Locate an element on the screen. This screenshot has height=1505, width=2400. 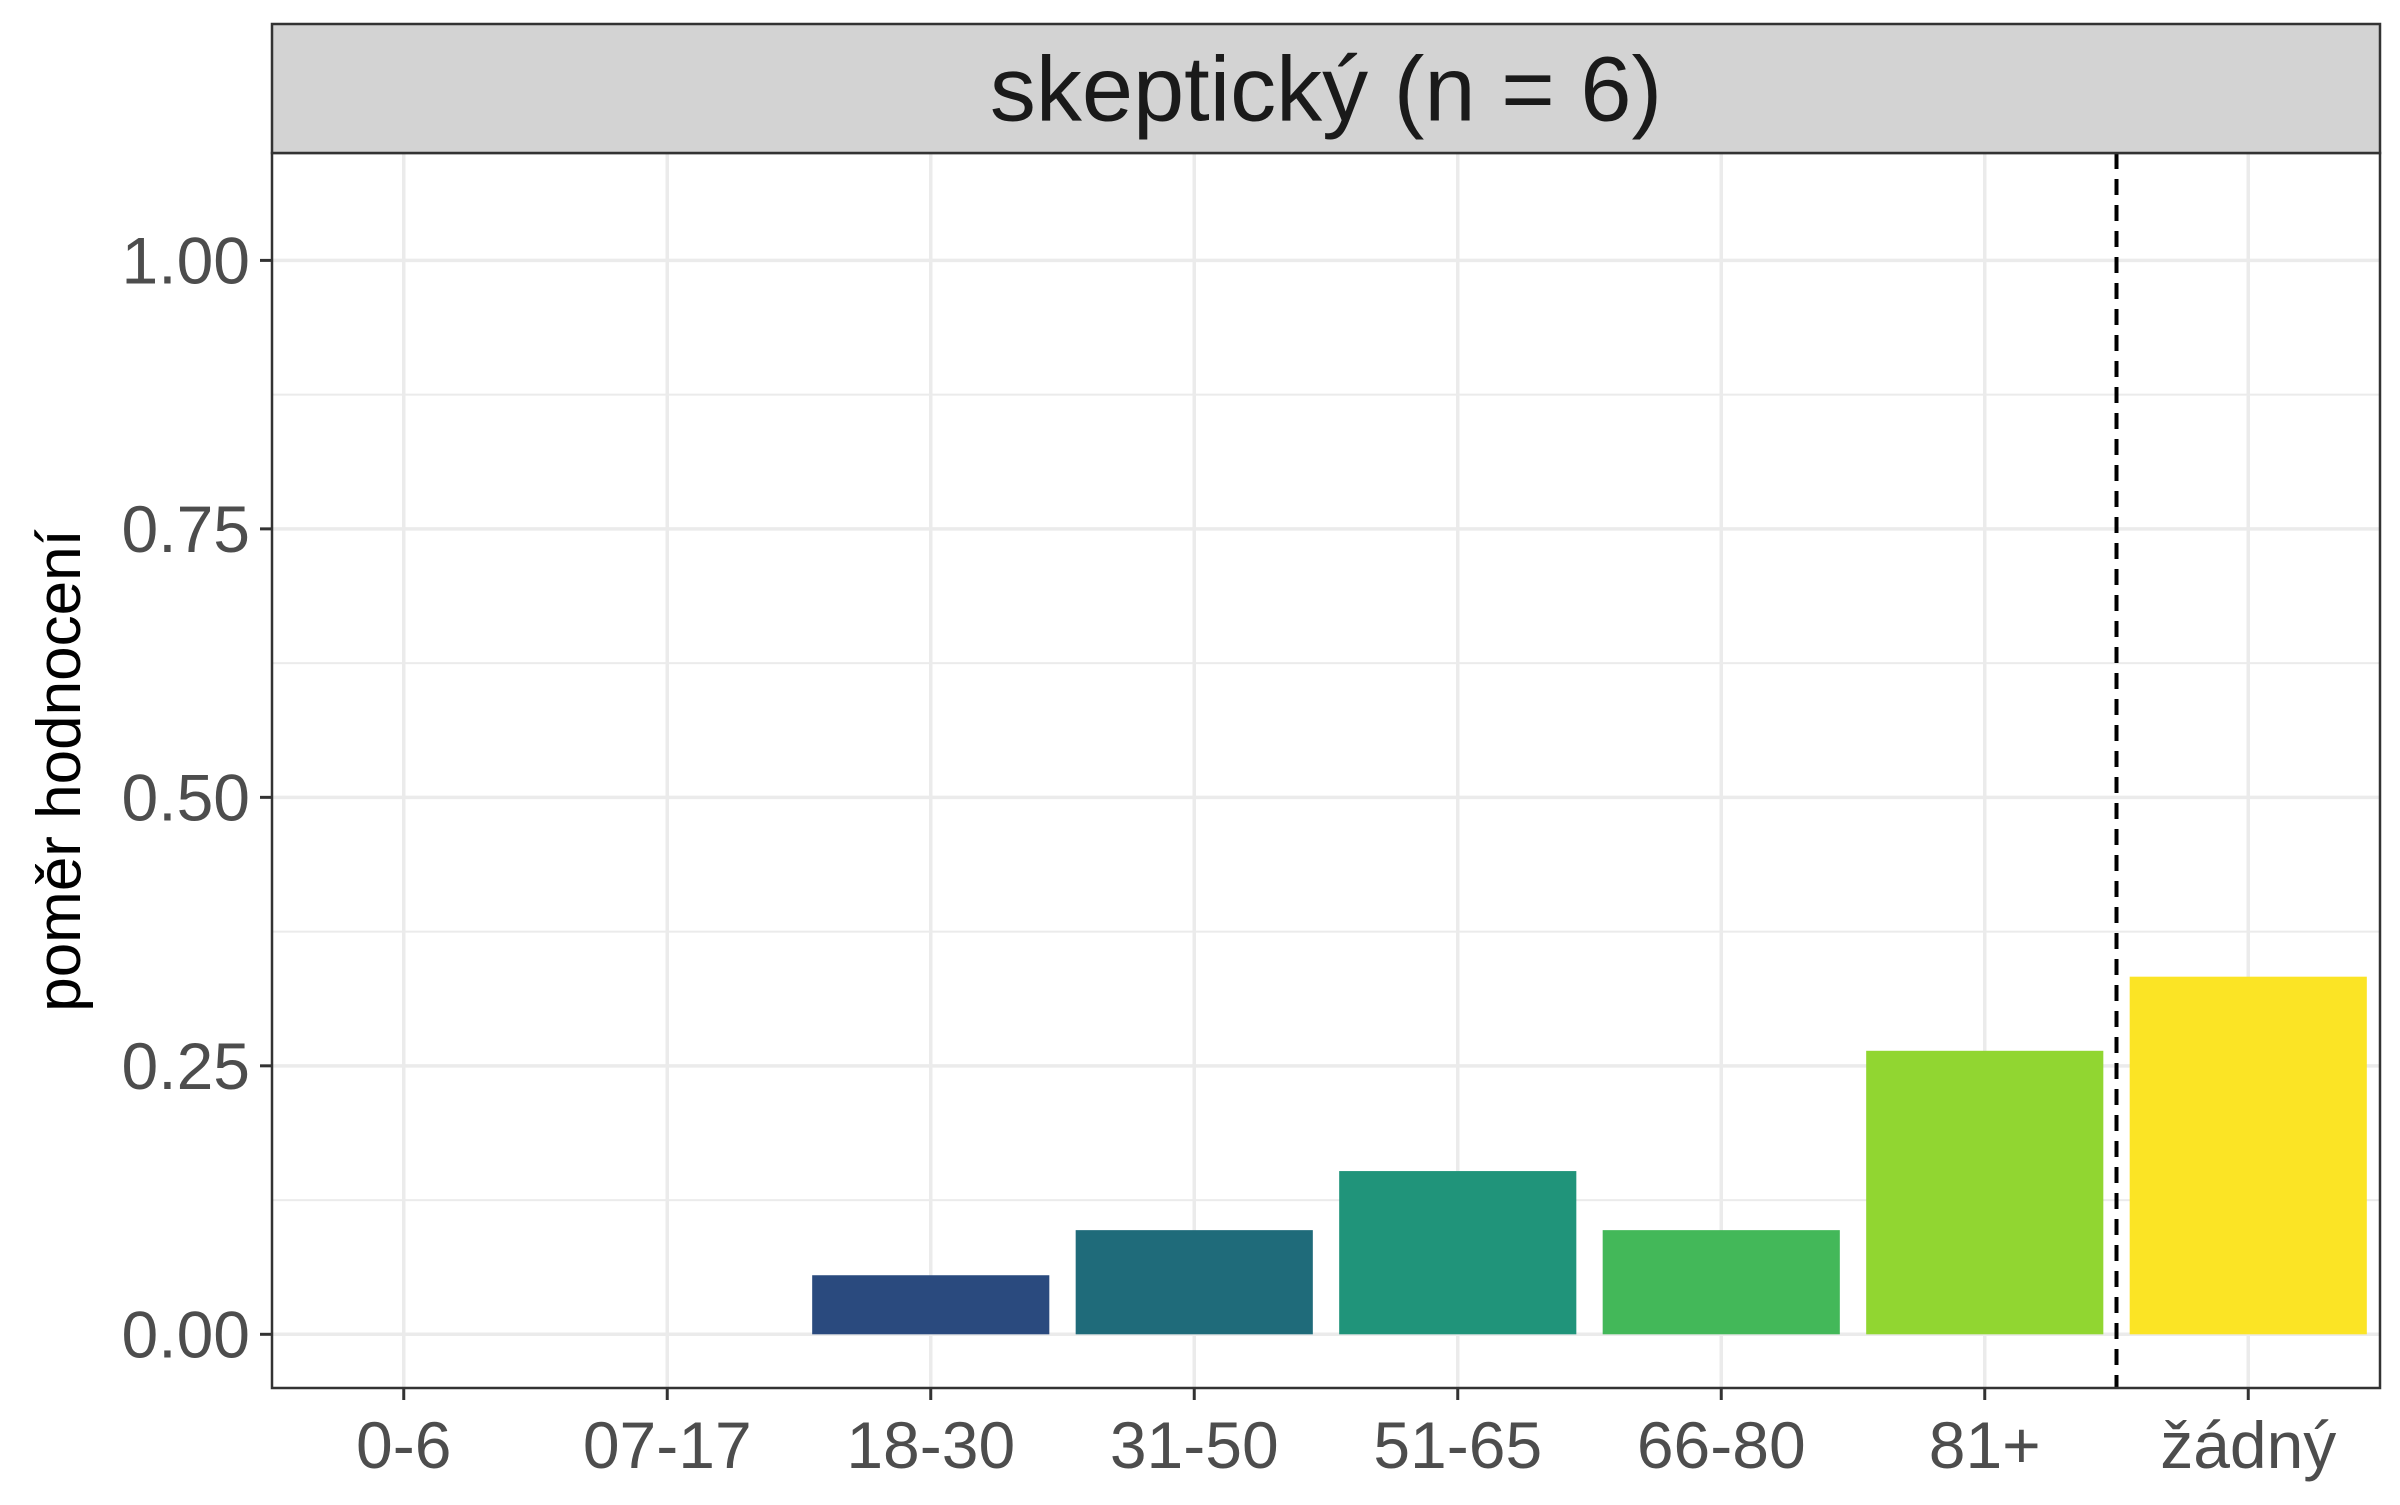
x-tick-label: 81+ is located at coordinates (1985, 1445).